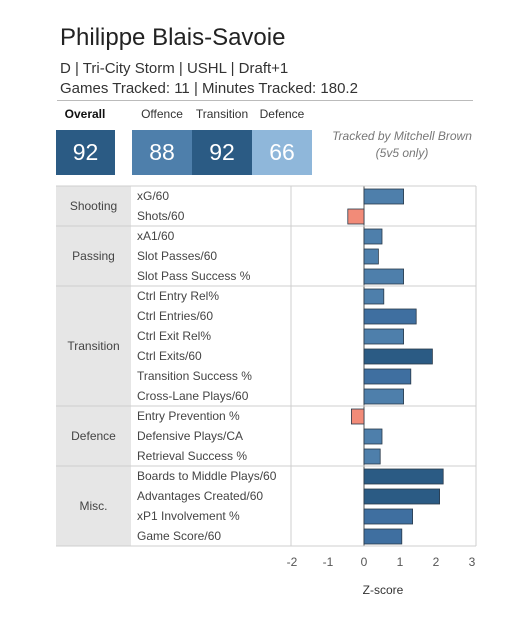 The image size is (529, 630). Describe the element at coordinates (177, 256) in the screenshot. I see `metric-label: Slot Passes/60` at that location.